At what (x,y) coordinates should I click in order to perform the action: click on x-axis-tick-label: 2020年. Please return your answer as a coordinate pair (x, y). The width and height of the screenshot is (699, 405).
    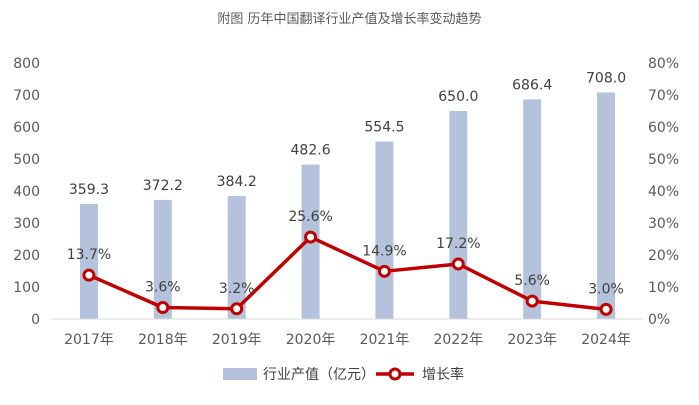
    Looking at the image, I should click on (311, 340).